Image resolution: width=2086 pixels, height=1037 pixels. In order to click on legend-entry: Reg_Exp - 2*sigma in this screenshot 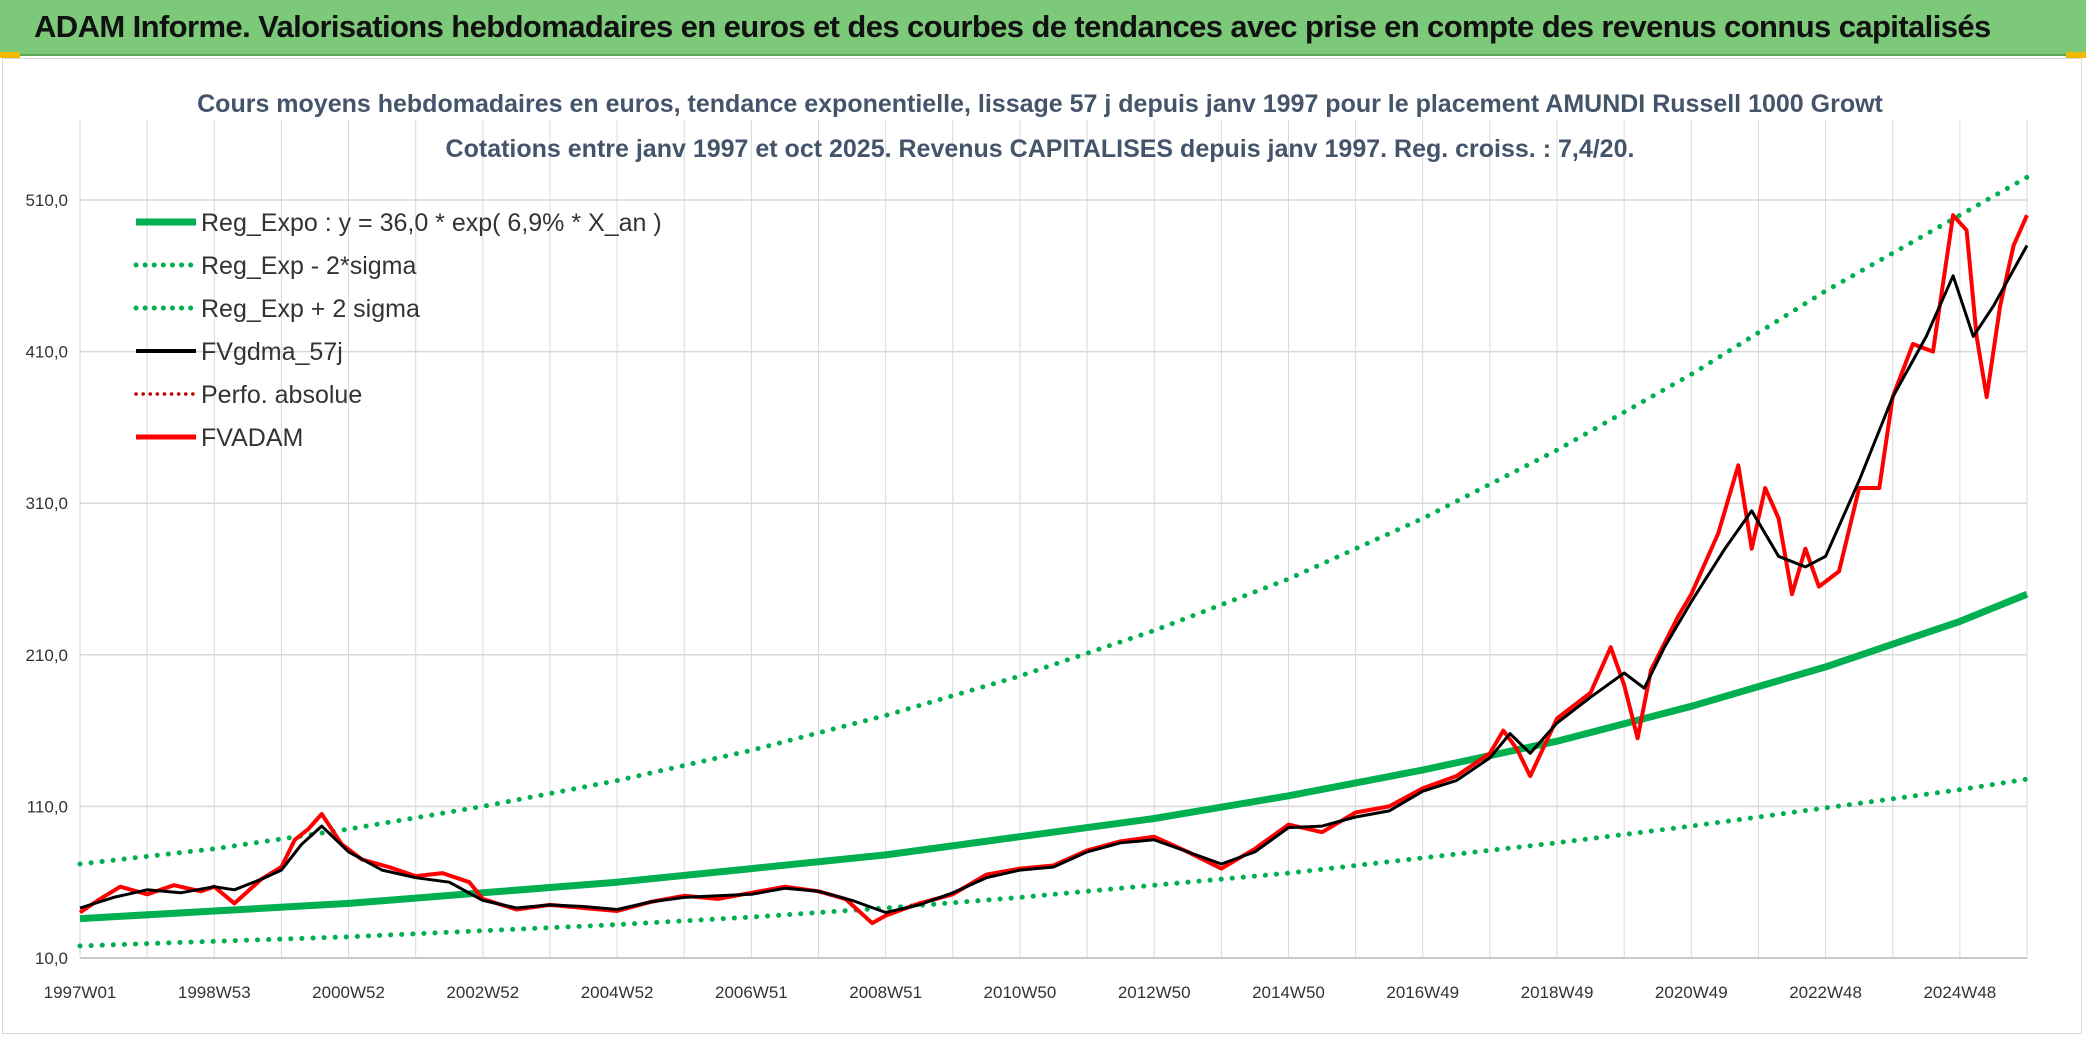, I will do `click(274, 266)`.